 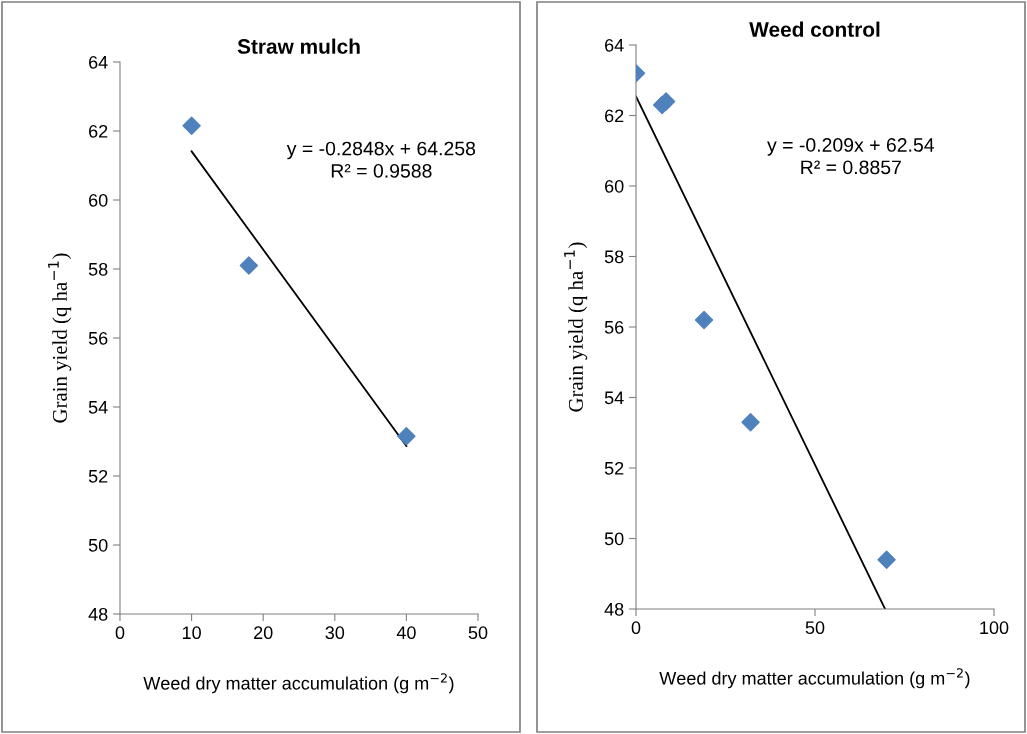 What do you see at coordinates (994, 628) in the screenshot?
I see `x-tick-label: 100` at bounding box center [994, 628].